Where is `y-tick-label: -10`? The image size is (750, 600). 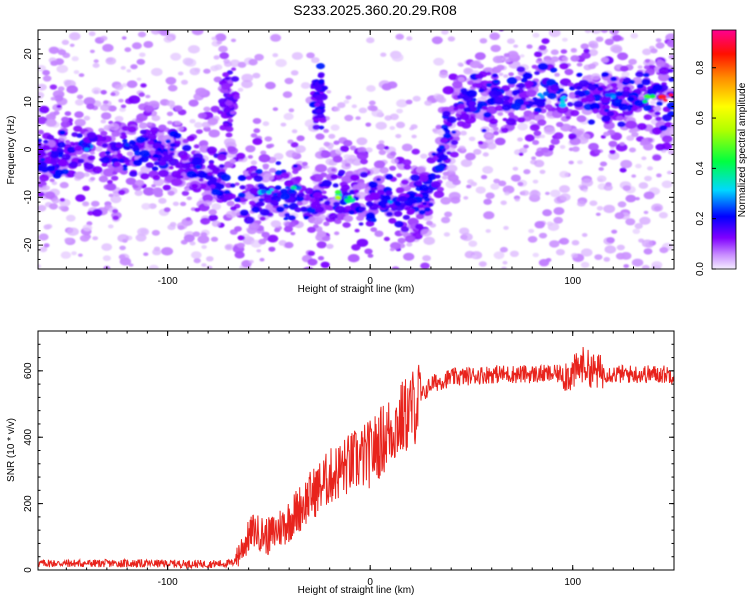
y-tick-label: -10 is located at coordinates (28, 197).